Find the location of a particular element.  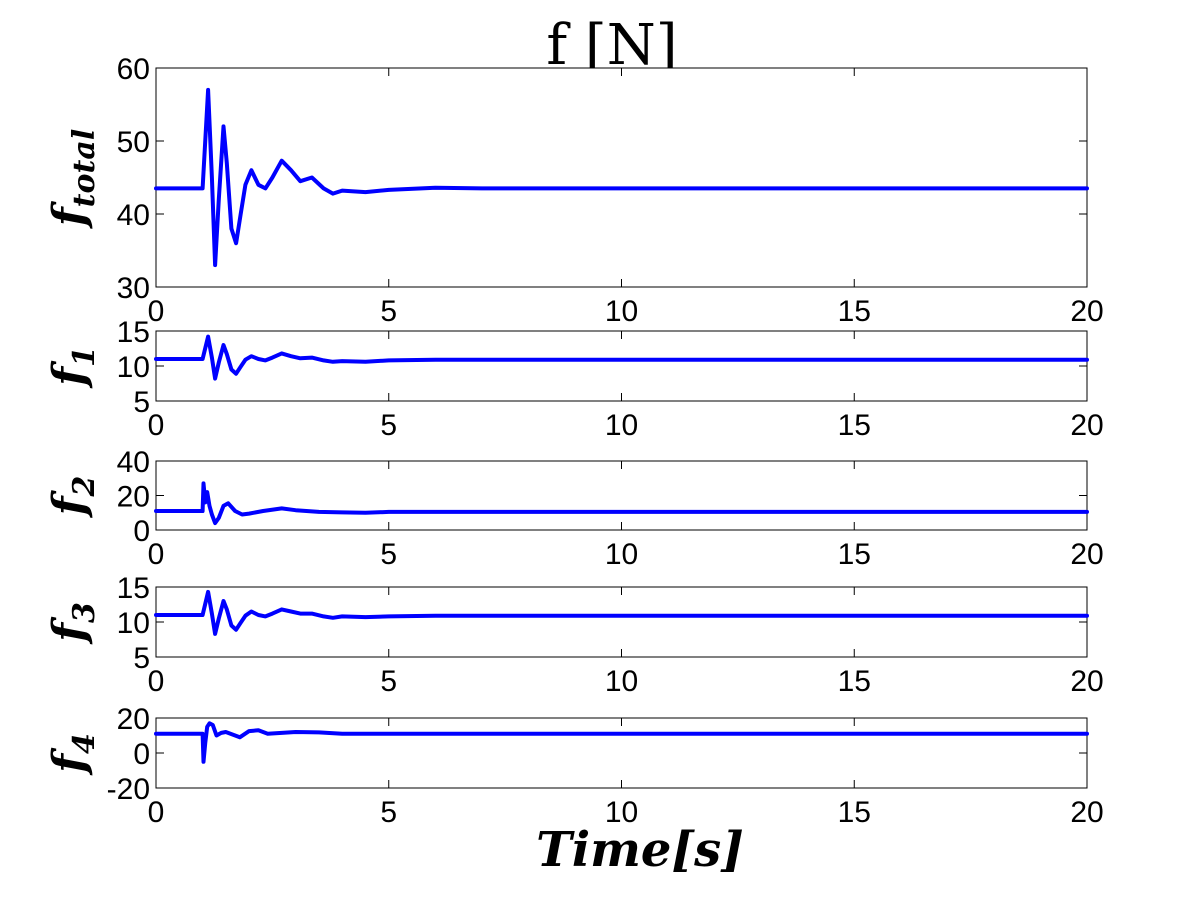

y-axis-label: f4 is located at coordinates (73, 754).